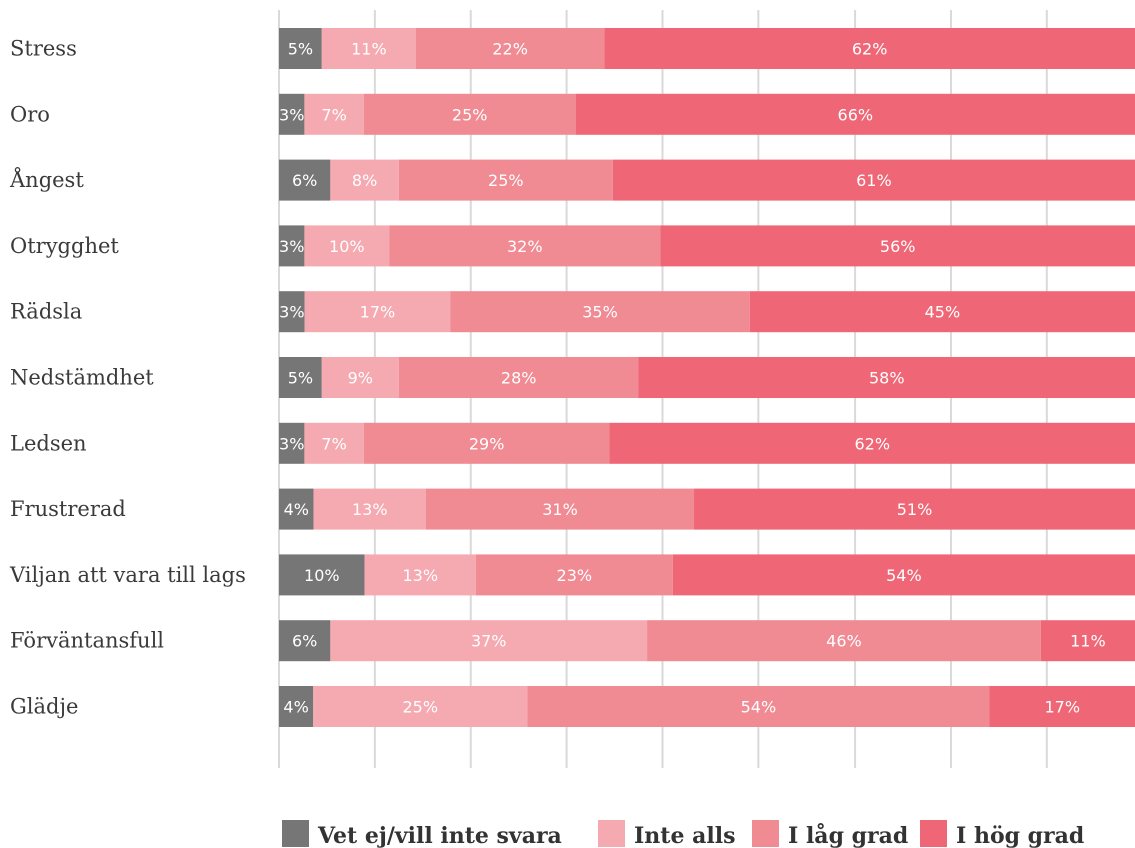 The width and height of the screenshot is (1135, 848). What do you see at coordinates (439, 835) in the screenshot?
I see `legend-label: Vet ej/vill inte svara` at bounding box center [439, 835].